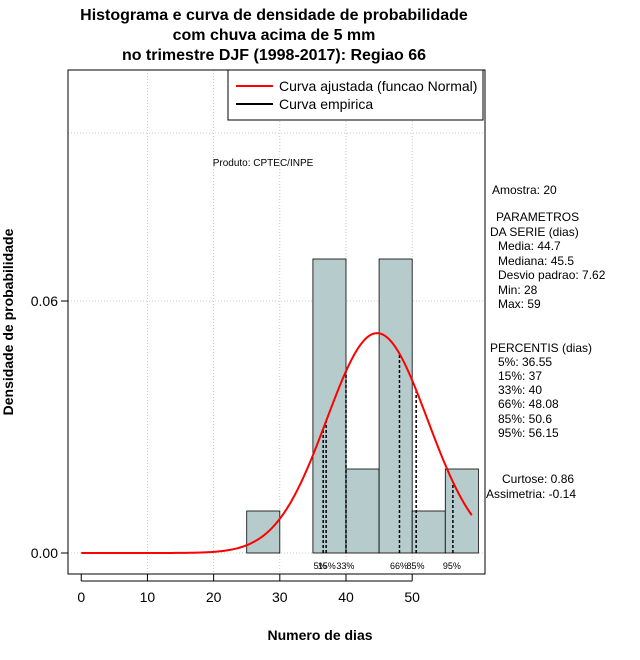 The width and height of the screenshot is (640, 660). What do you see at coordinates (538, 479) in the screenshot?
I see `kurtosis: Curtose: 0.86` at bounding box center [538, 479].